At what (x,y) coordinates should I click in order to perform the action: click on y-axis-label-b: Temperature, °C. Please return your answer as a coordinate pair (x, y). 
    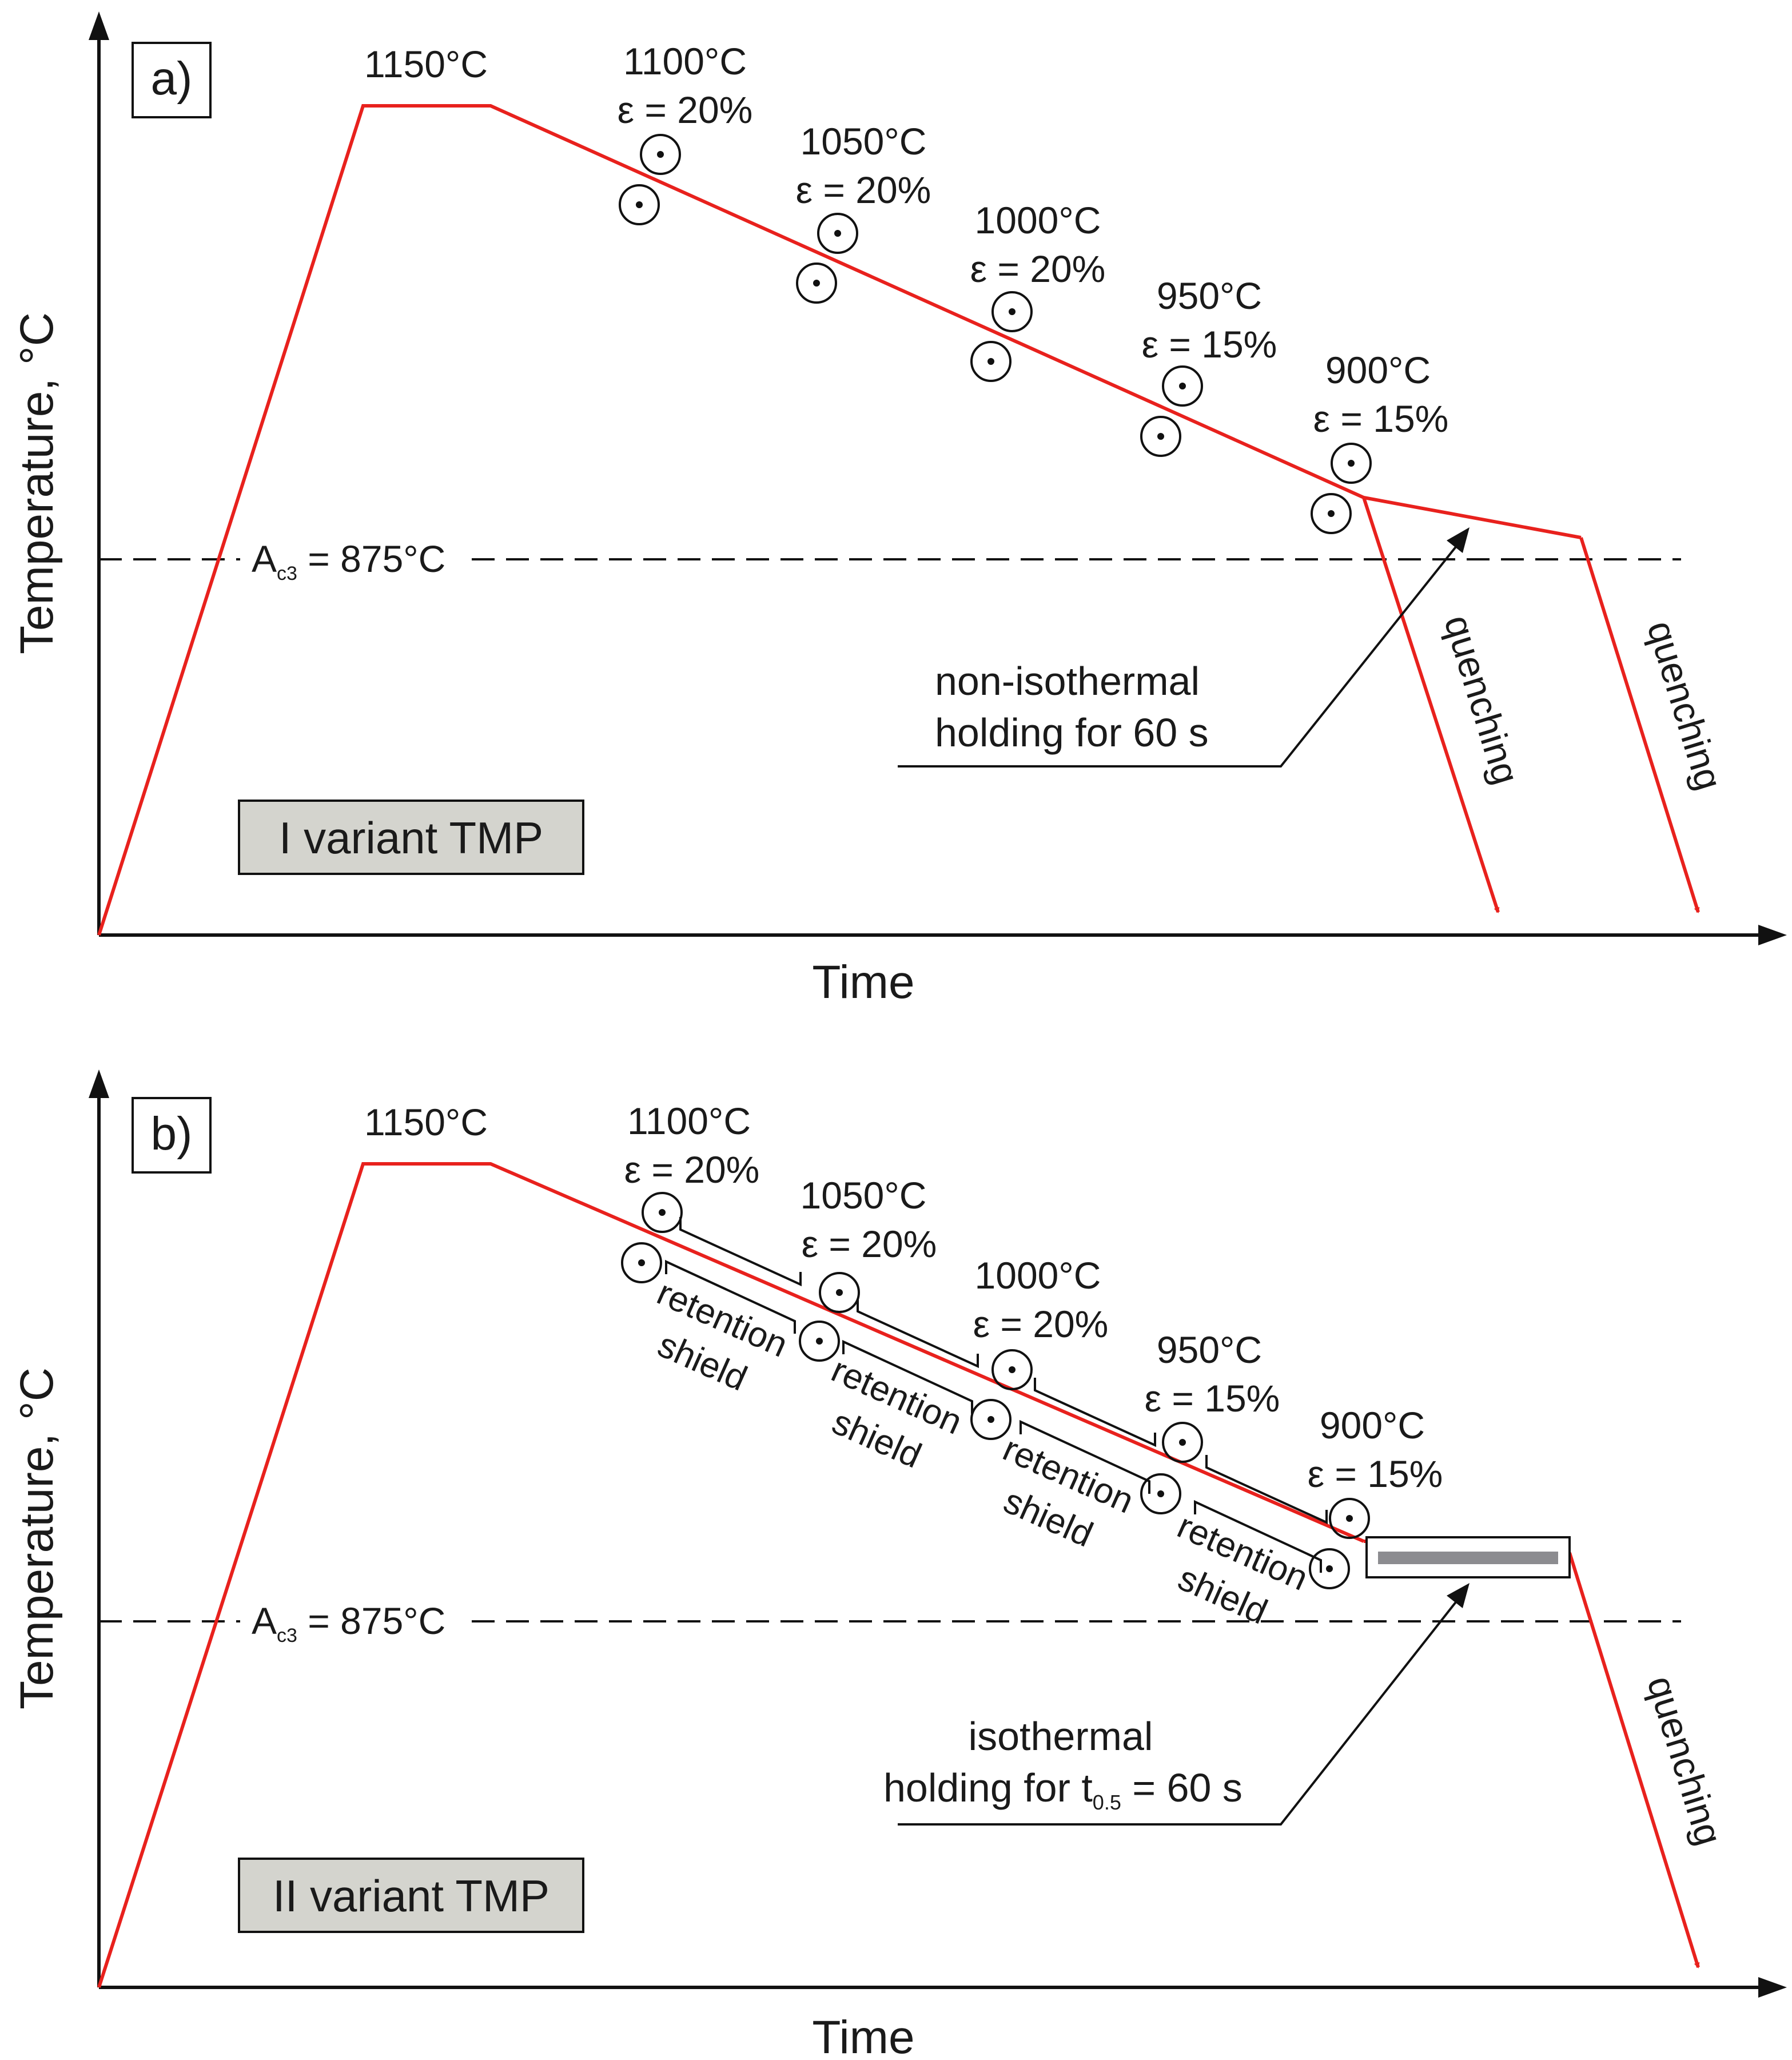
    Looking at the image, I should click on (37, 1538).